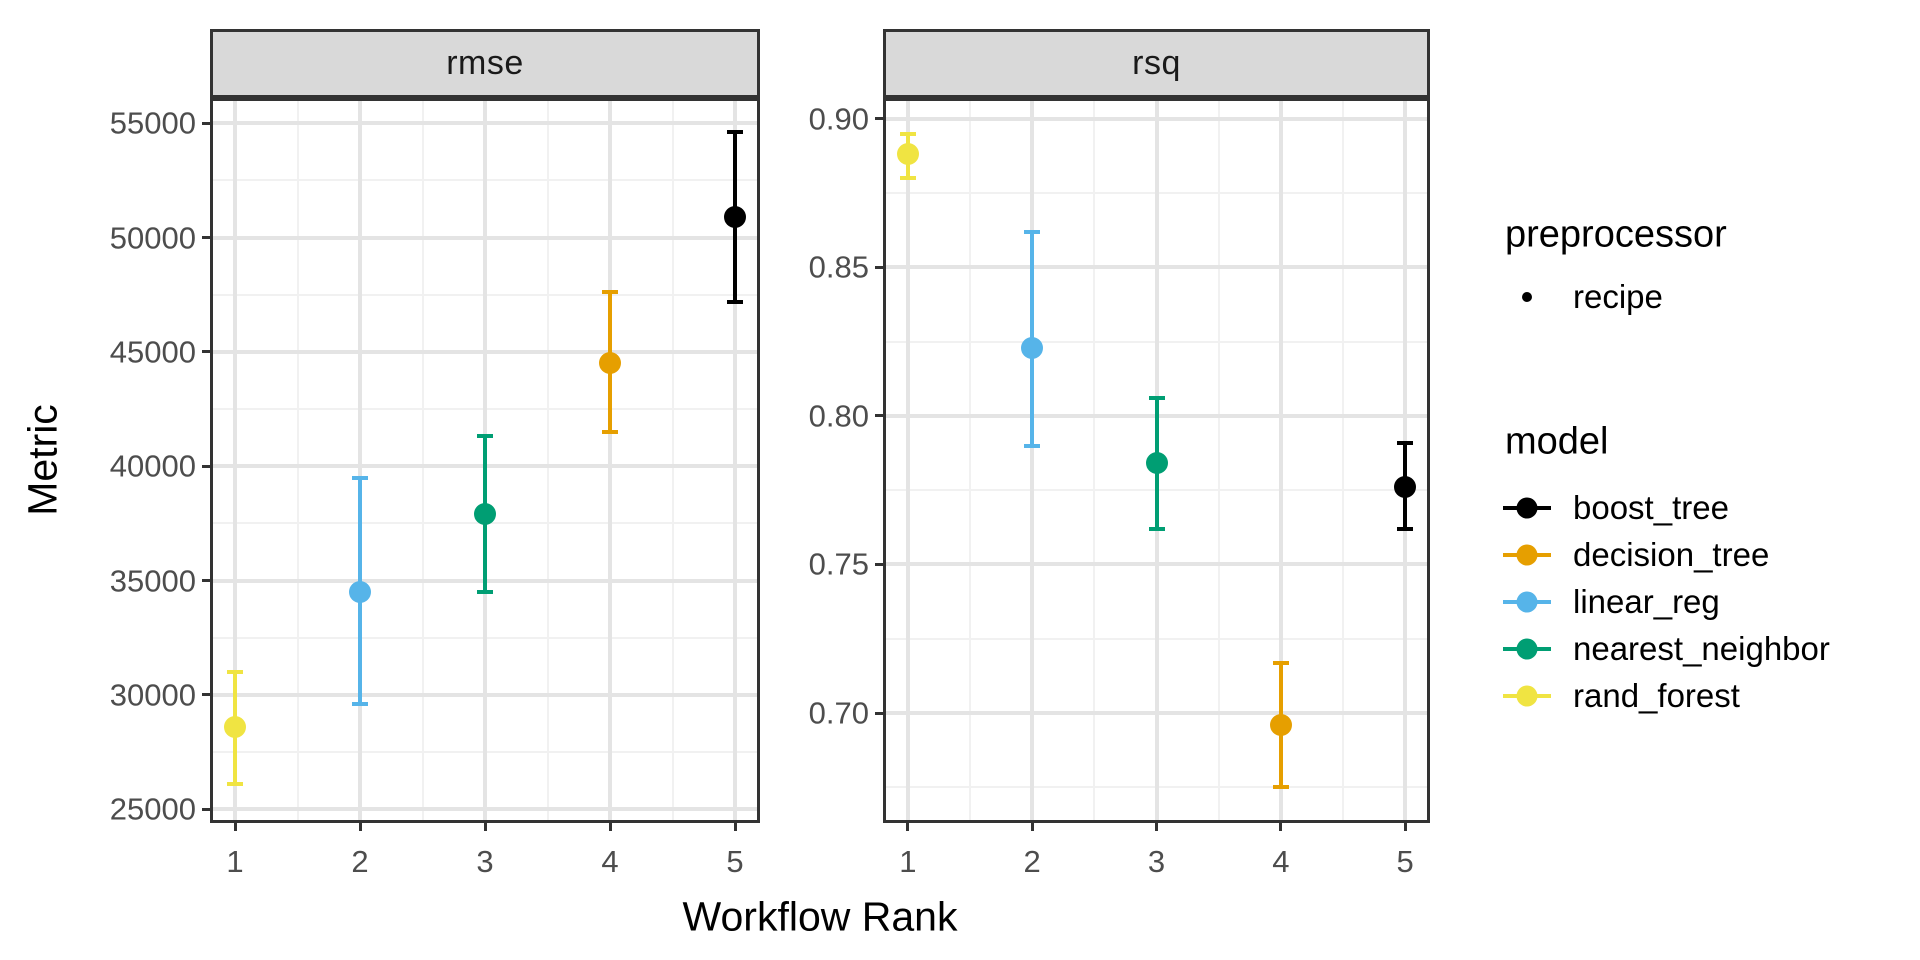 This screenshot has width=1920, height=960. I want to click on y-tick-label: 35000, so click(152, 581).